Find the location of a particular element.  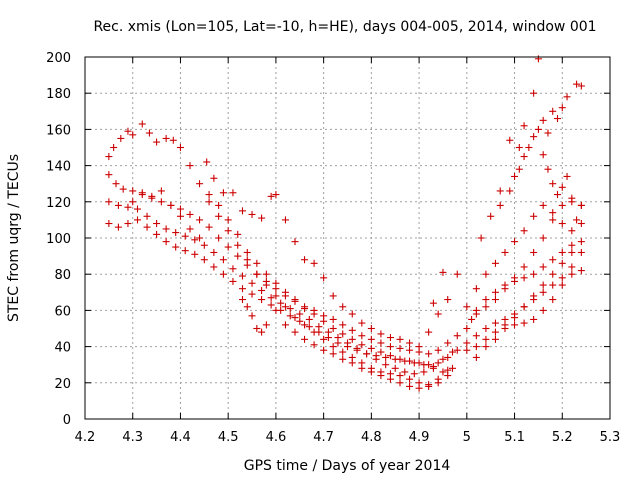

x-tick-label: 4.7 is located at coordinates (323, 437).